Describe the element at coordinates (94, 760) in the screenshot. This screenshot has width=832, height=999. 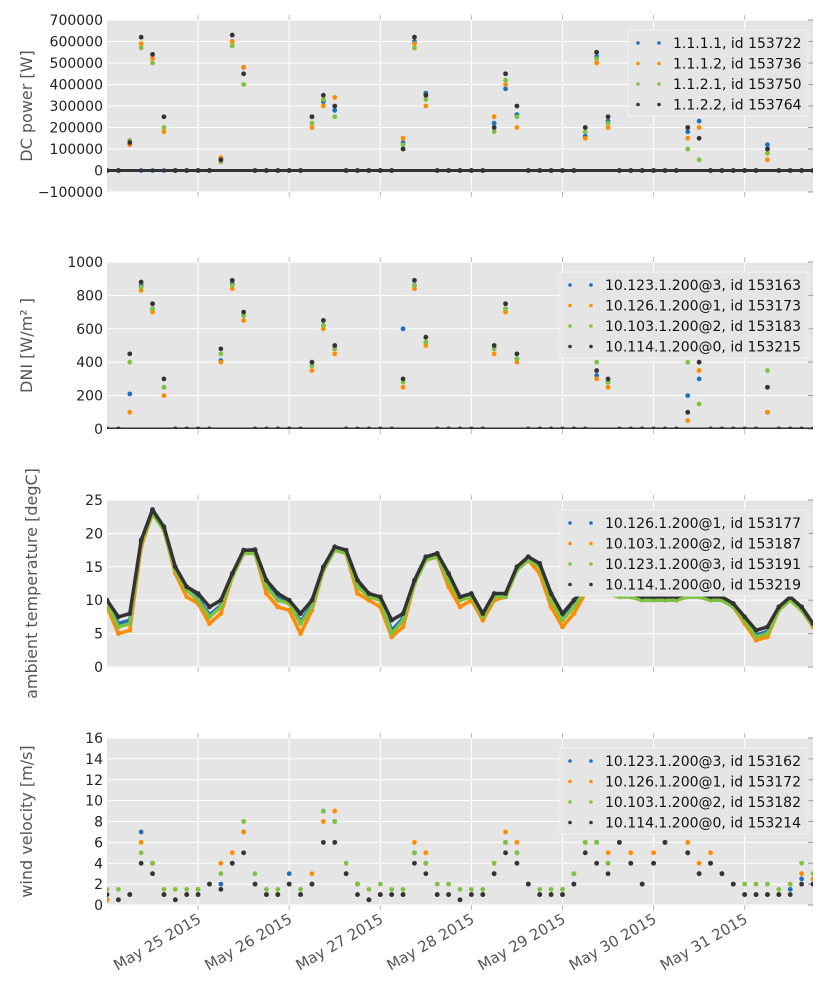
I see `y-tick-label: 14` at that location.